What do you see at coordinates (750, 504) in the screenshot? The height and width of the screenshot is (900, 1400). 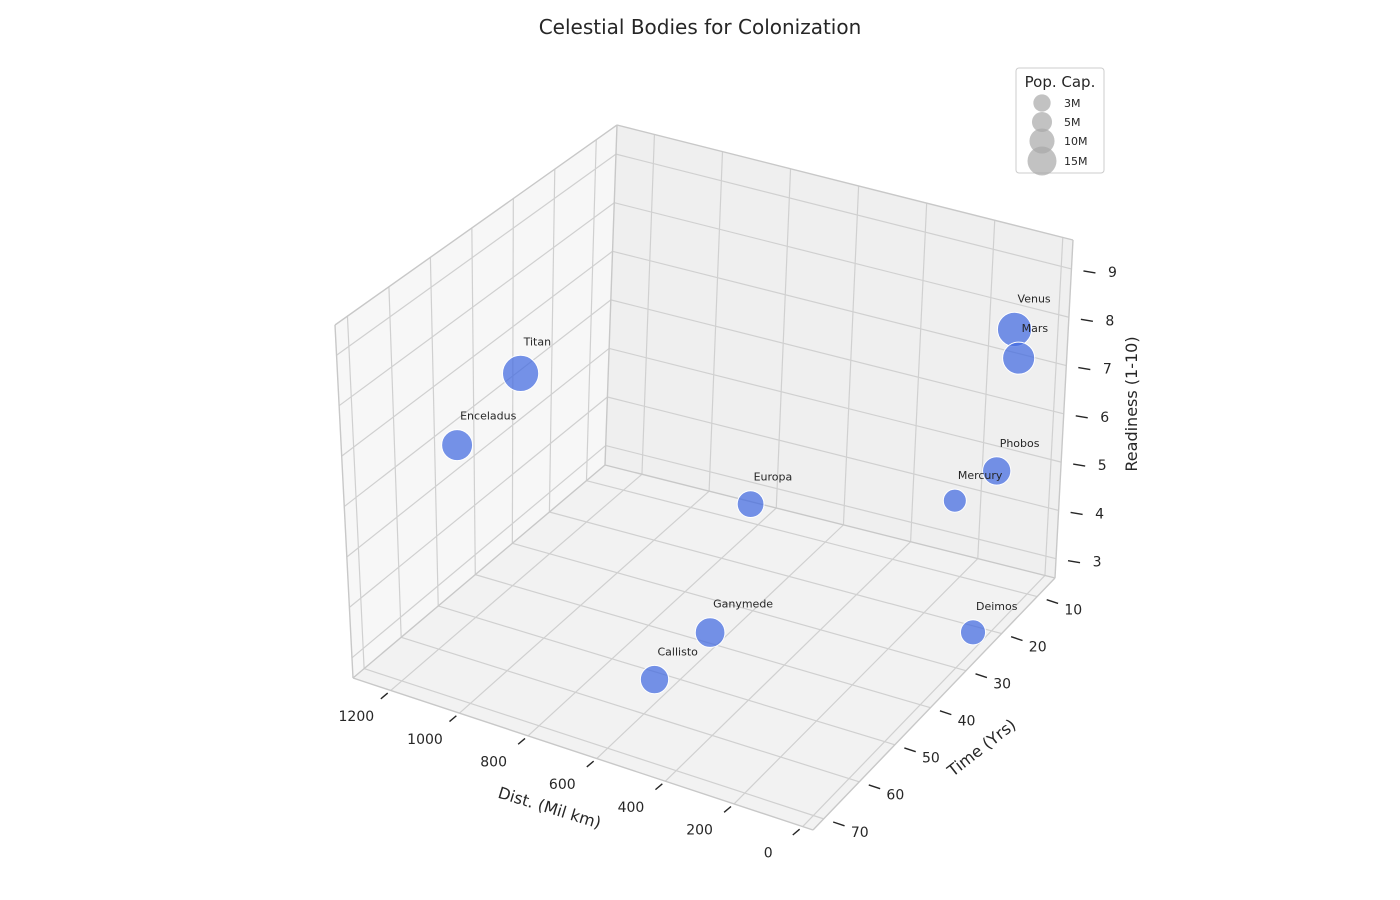 I see `point-europa` at bounding box center [750, 504].